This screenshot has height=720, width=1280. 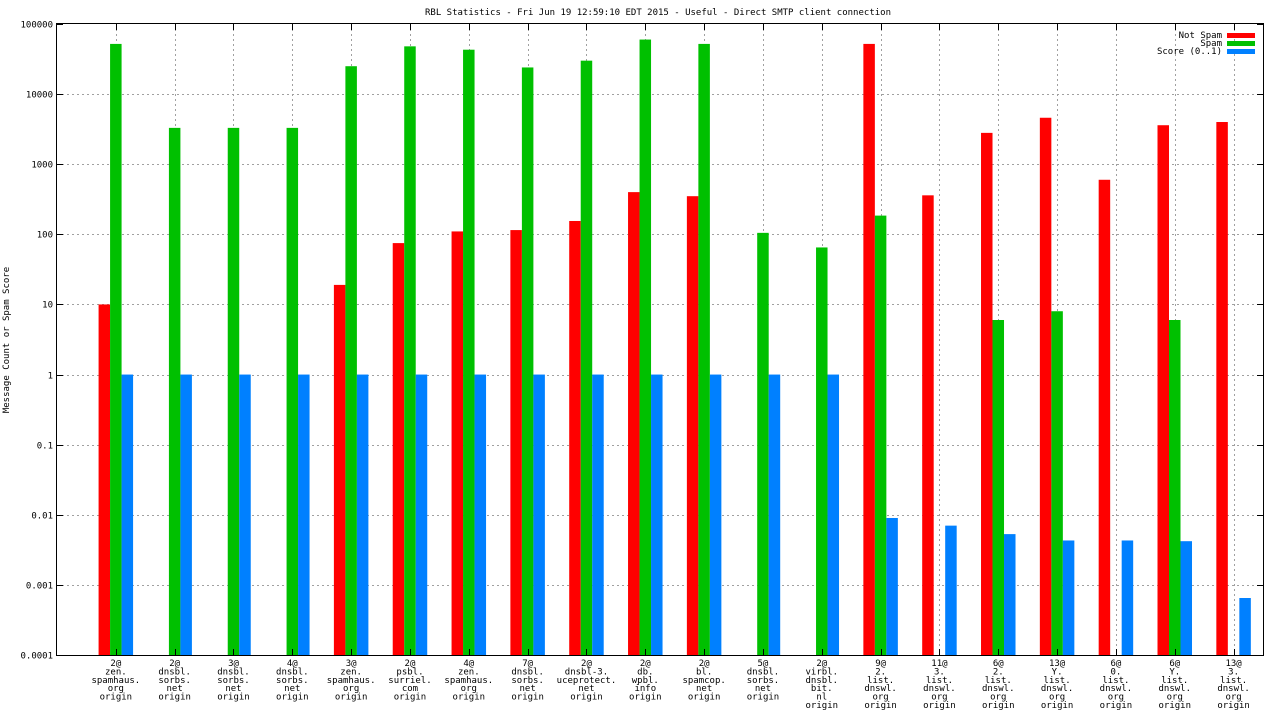 What do you see at coordinates (292, 681) in the screenshot?
I see `x-tick-label: 4@ dnsbl. sorbs. net origin` at bounding box center [292, 681].